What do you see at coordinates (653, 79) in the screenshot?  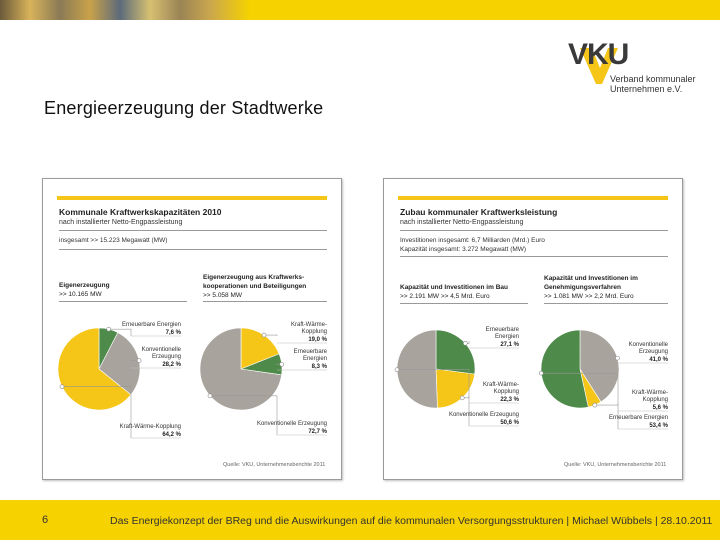 I see `logo-caption-line1: Verband kommunaler` at bounding box center [653, 79].